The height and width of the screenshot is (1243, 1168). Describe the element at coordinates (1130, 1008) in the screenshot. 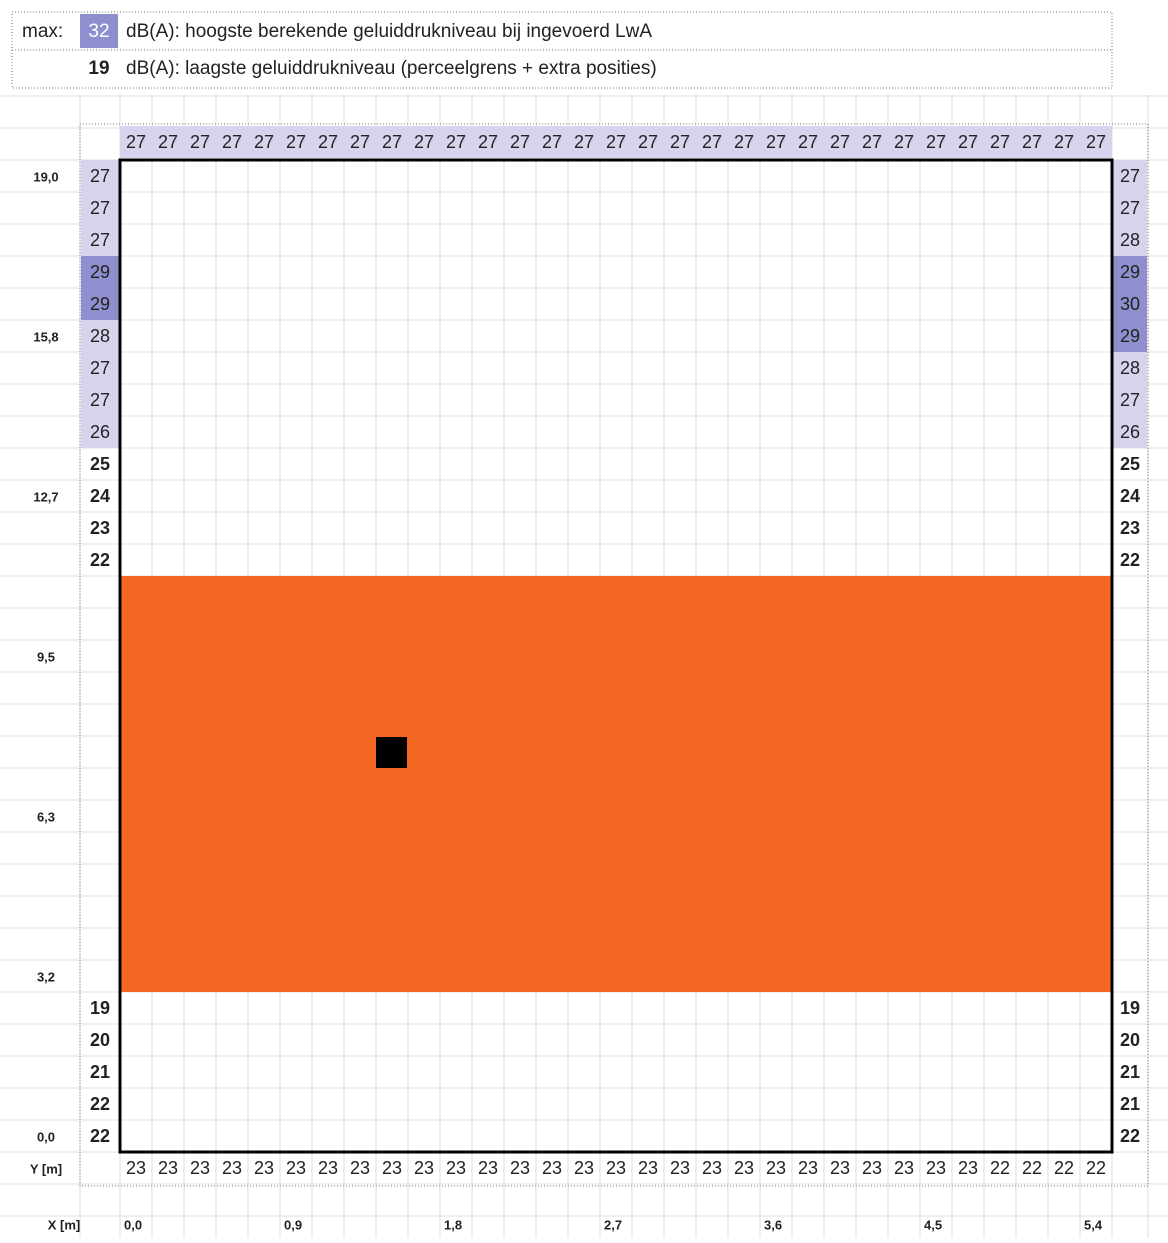

I see `right-value: 19` at that location.